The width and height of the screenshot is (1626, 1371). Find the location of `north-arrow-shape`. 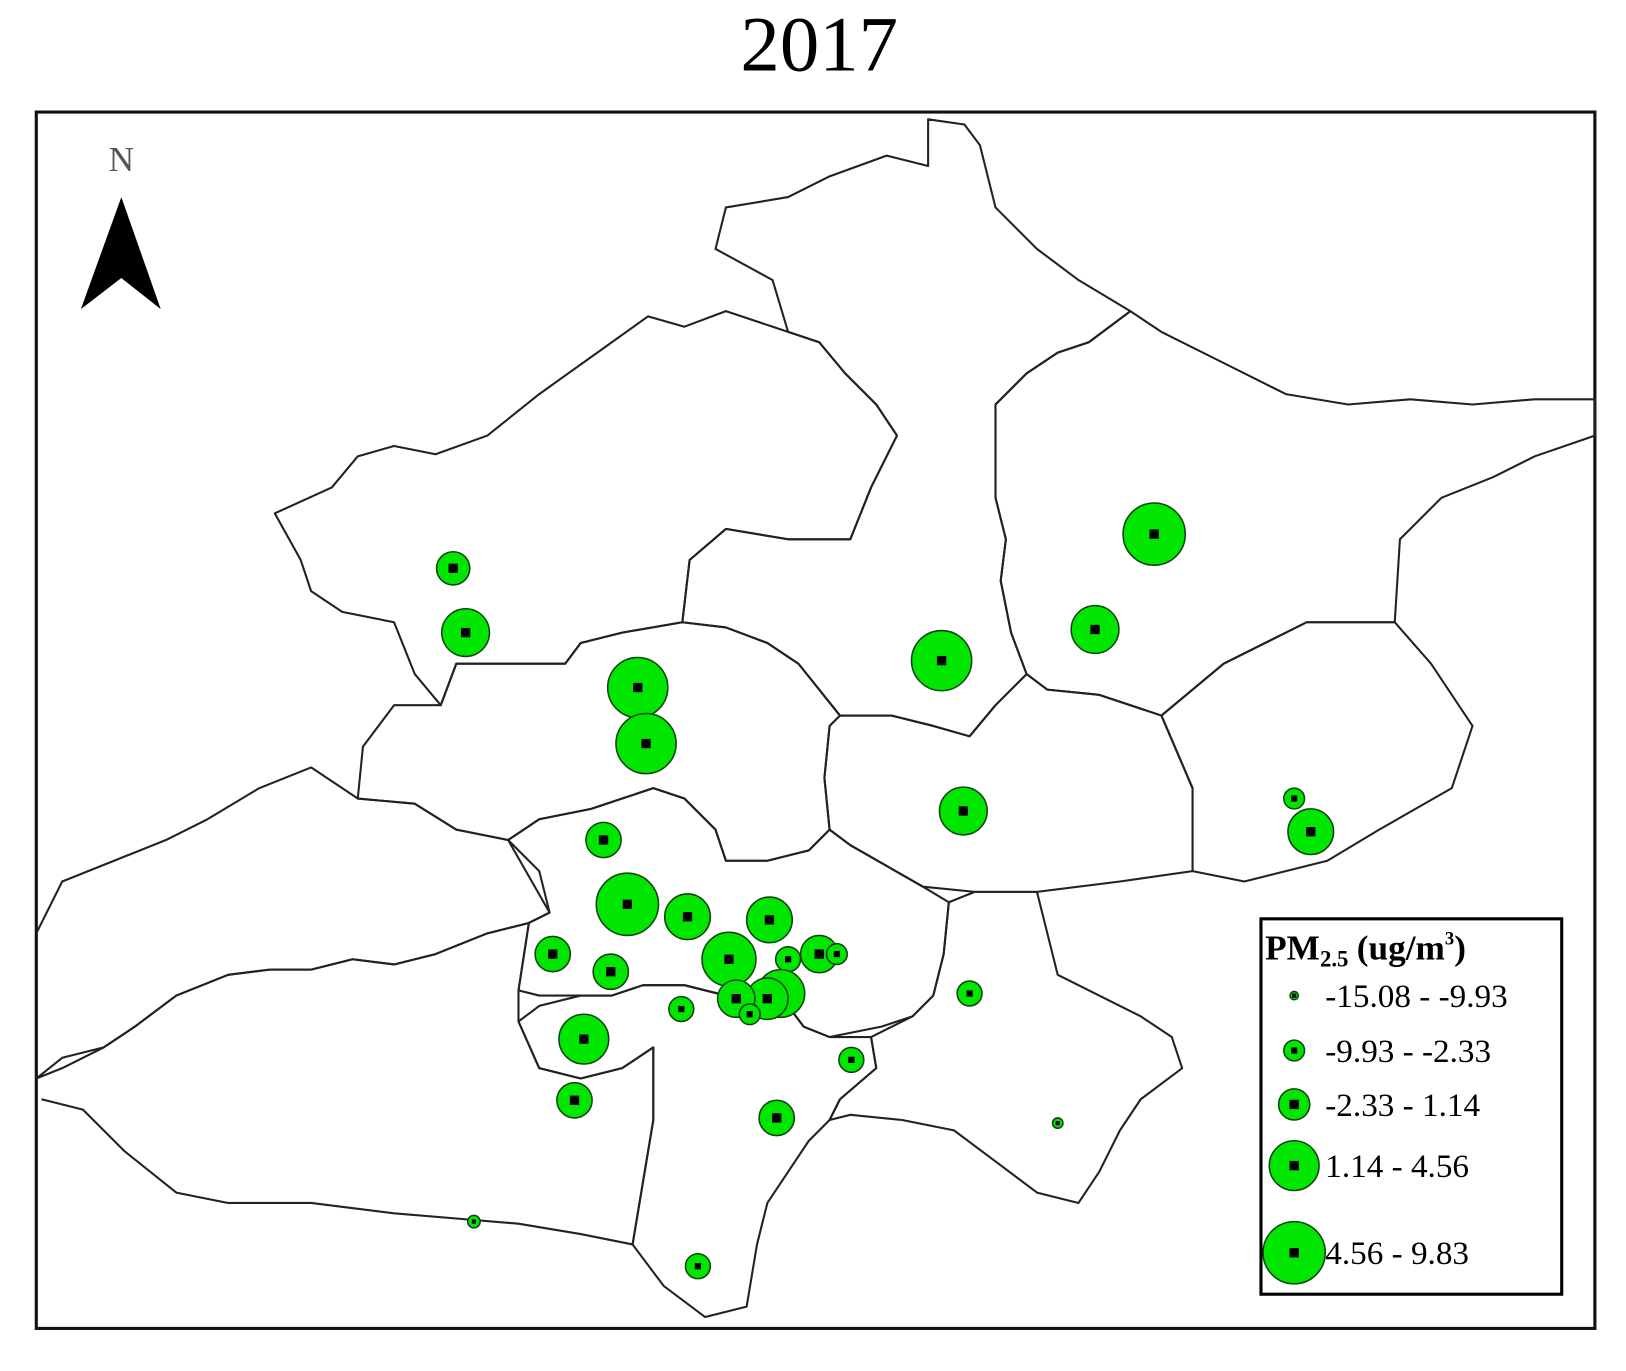

north-arrow-shape is located at coordinates (120, 253).